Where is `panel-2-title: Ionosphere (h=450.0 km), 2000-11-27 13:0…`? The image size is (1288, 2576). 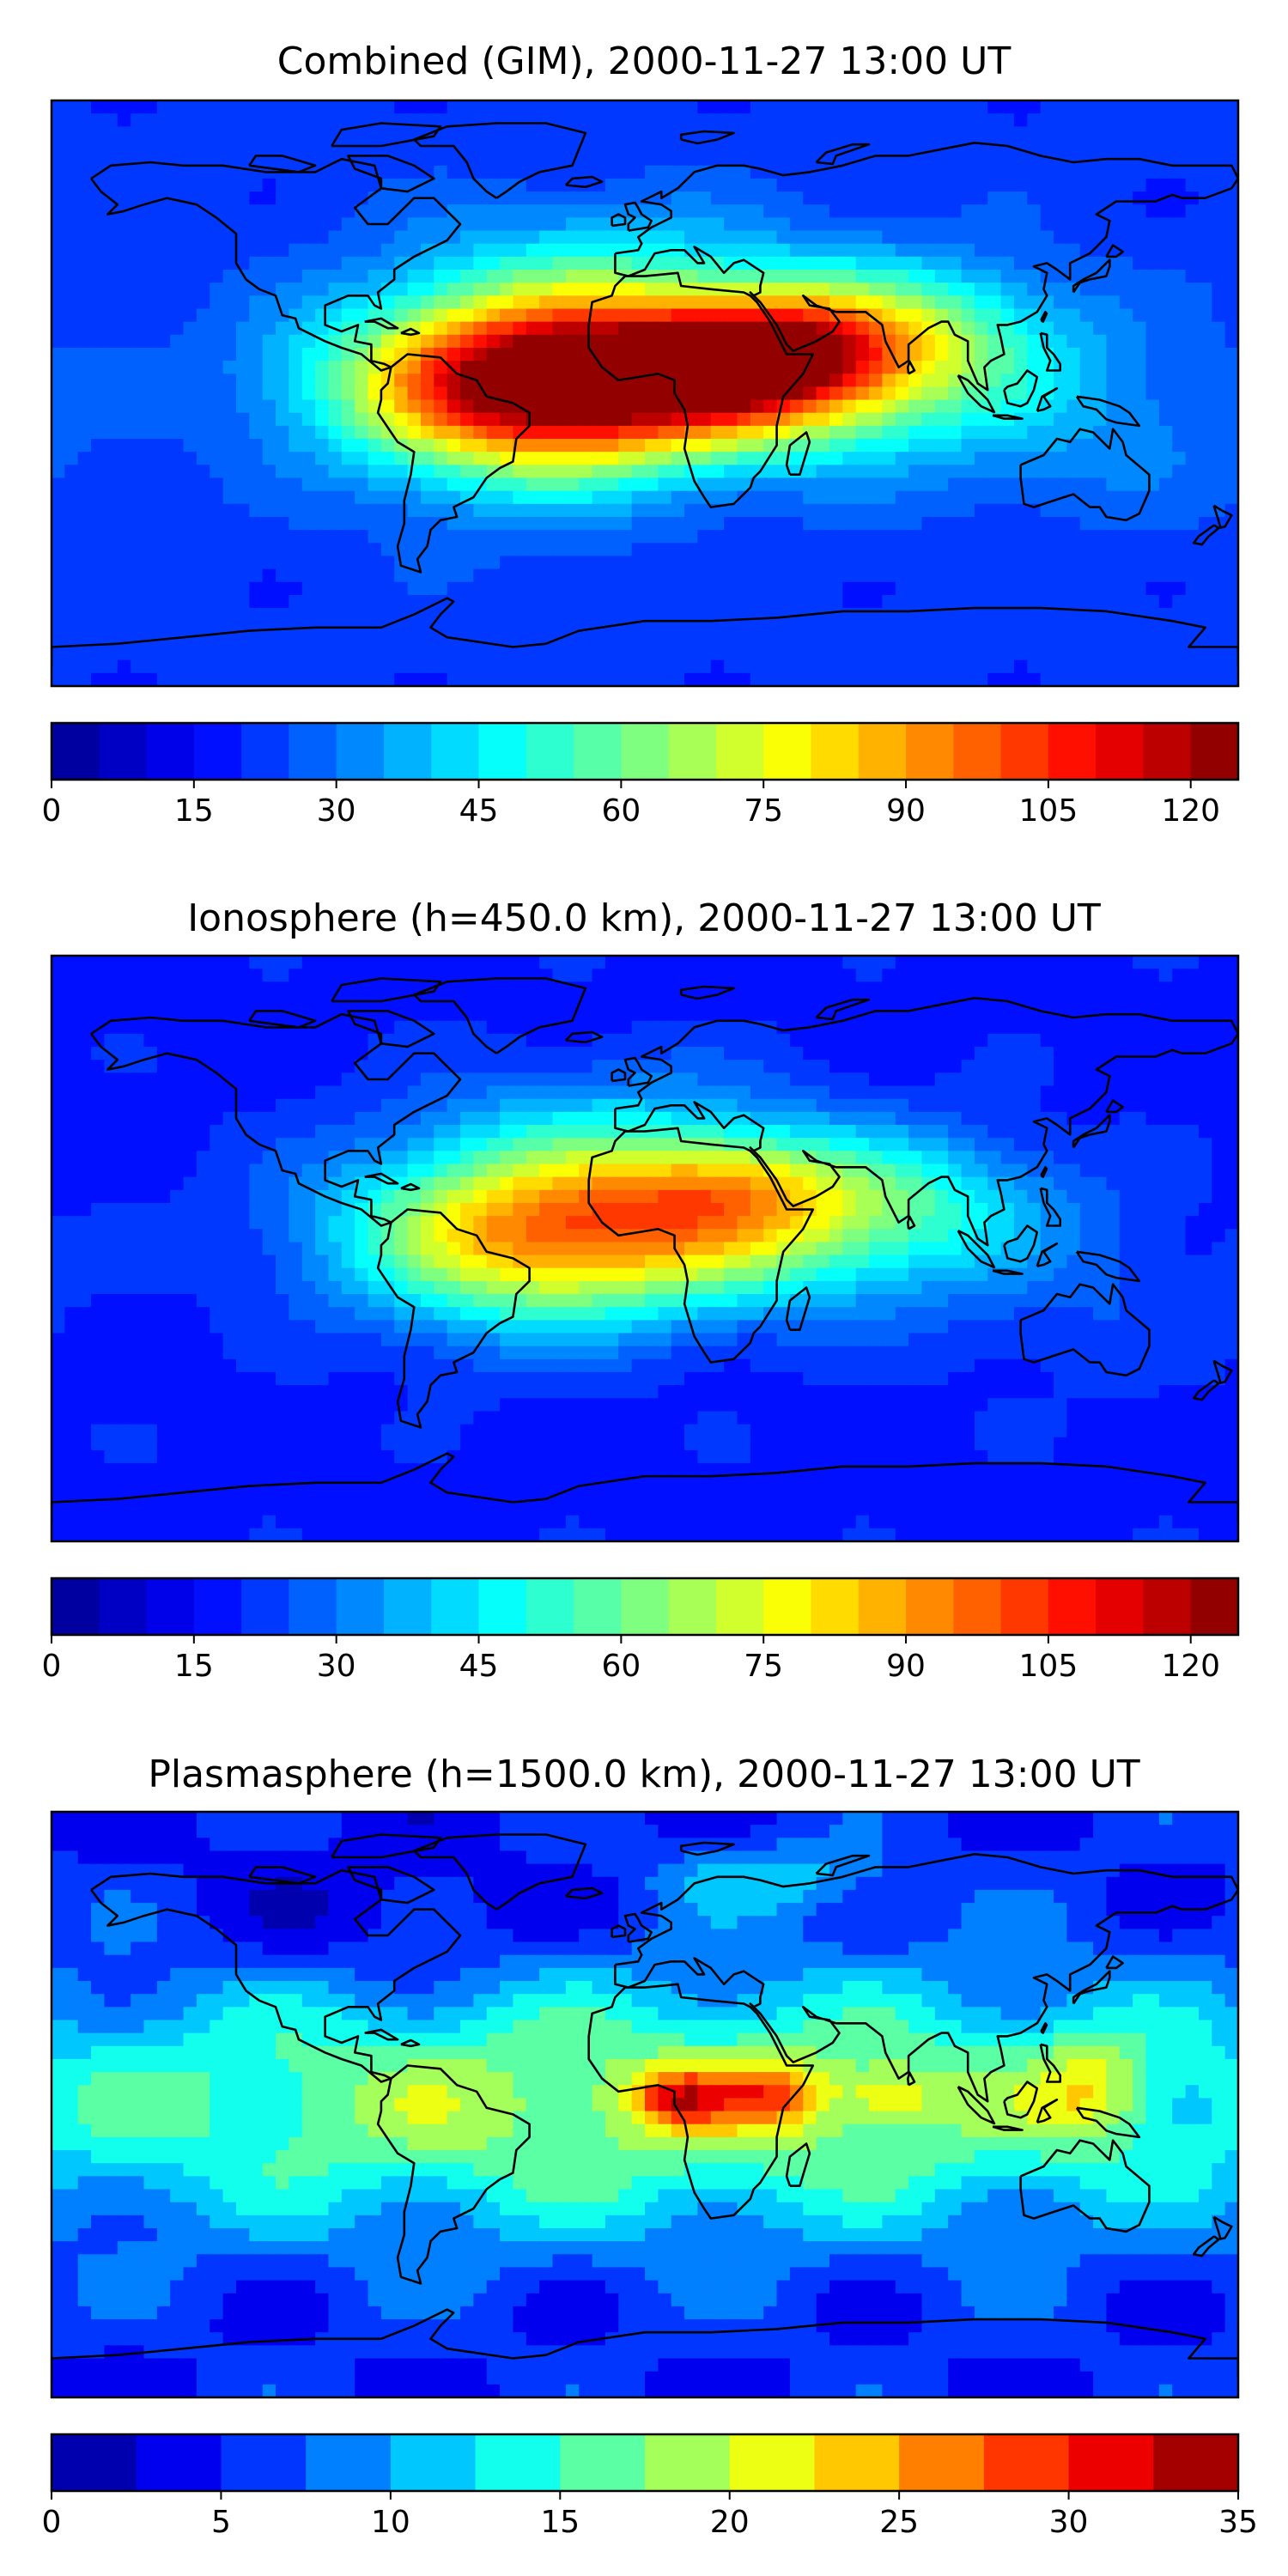 panel-2-title: Ionosphere (h=450.0 km), 2000-11-27 13:0… is located at coordinates (644, 918).